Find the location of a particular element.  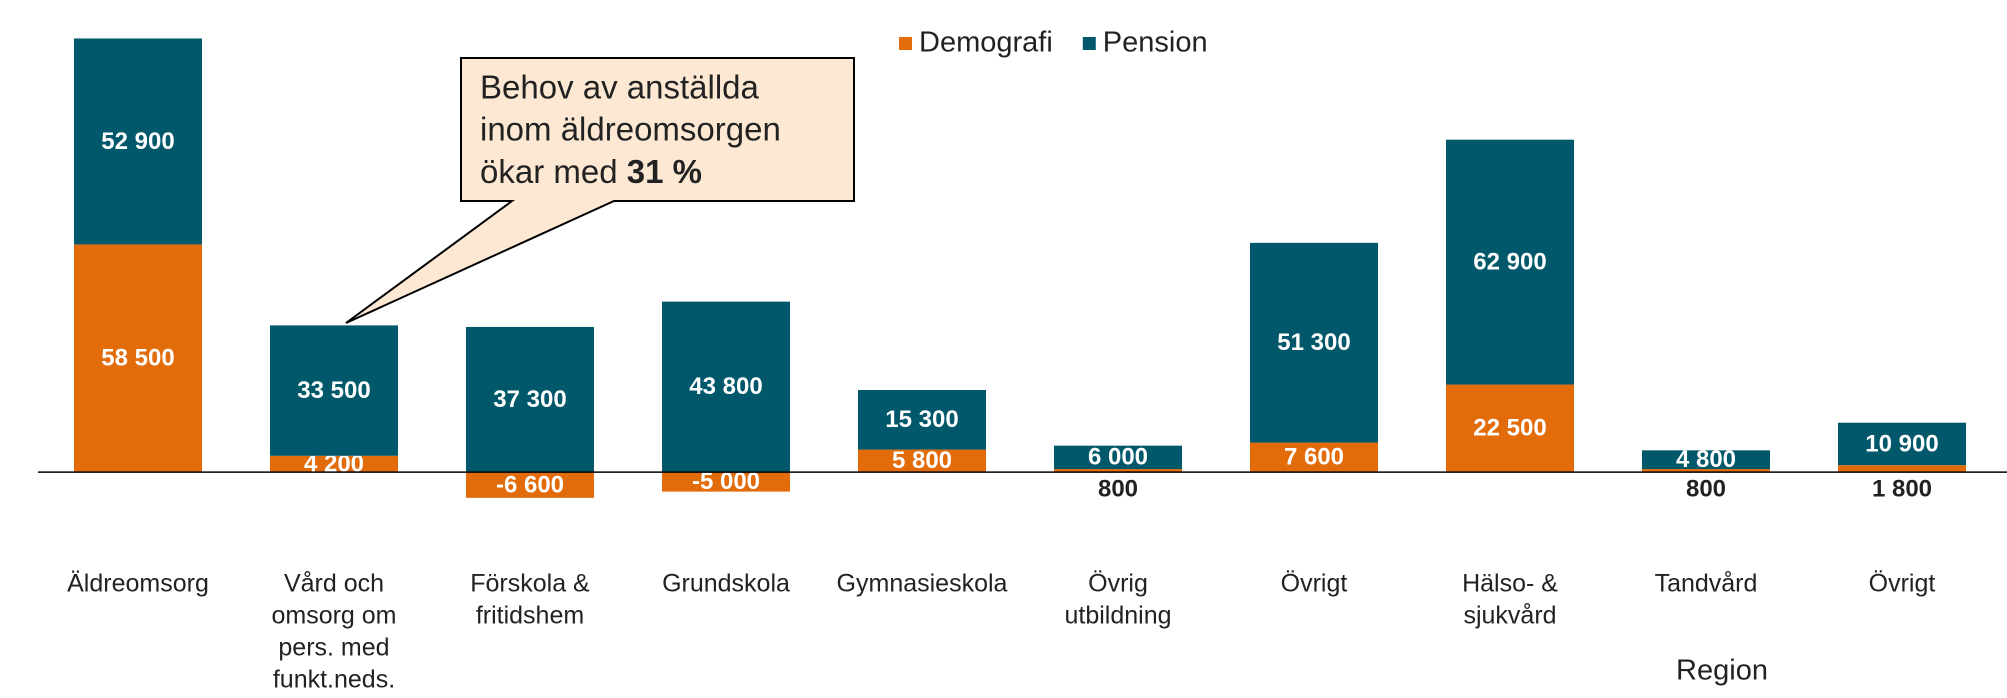

x-tick-label: Förskola & is located at coordinates (530, 584).